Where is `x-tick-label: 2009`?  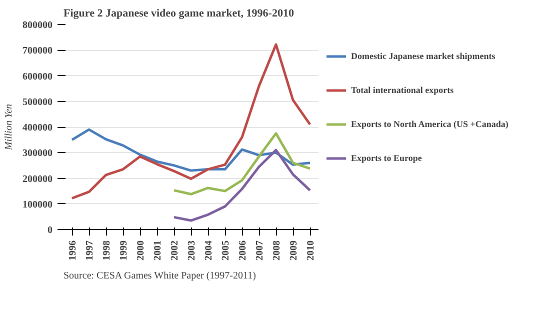 x-tick-label: 2009 is located at coordinates (294, 250).